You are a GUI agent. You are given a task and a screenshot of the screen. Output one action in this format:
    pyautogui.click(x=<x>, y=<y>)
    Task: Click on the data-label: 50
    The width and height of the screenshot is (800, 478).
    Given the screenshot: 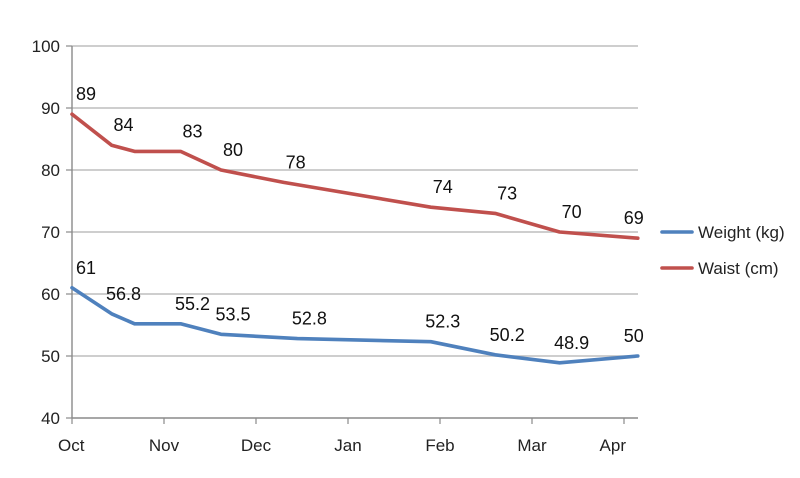 What is the action you would take?
    pyautogui.click(x=634, y=336)
    